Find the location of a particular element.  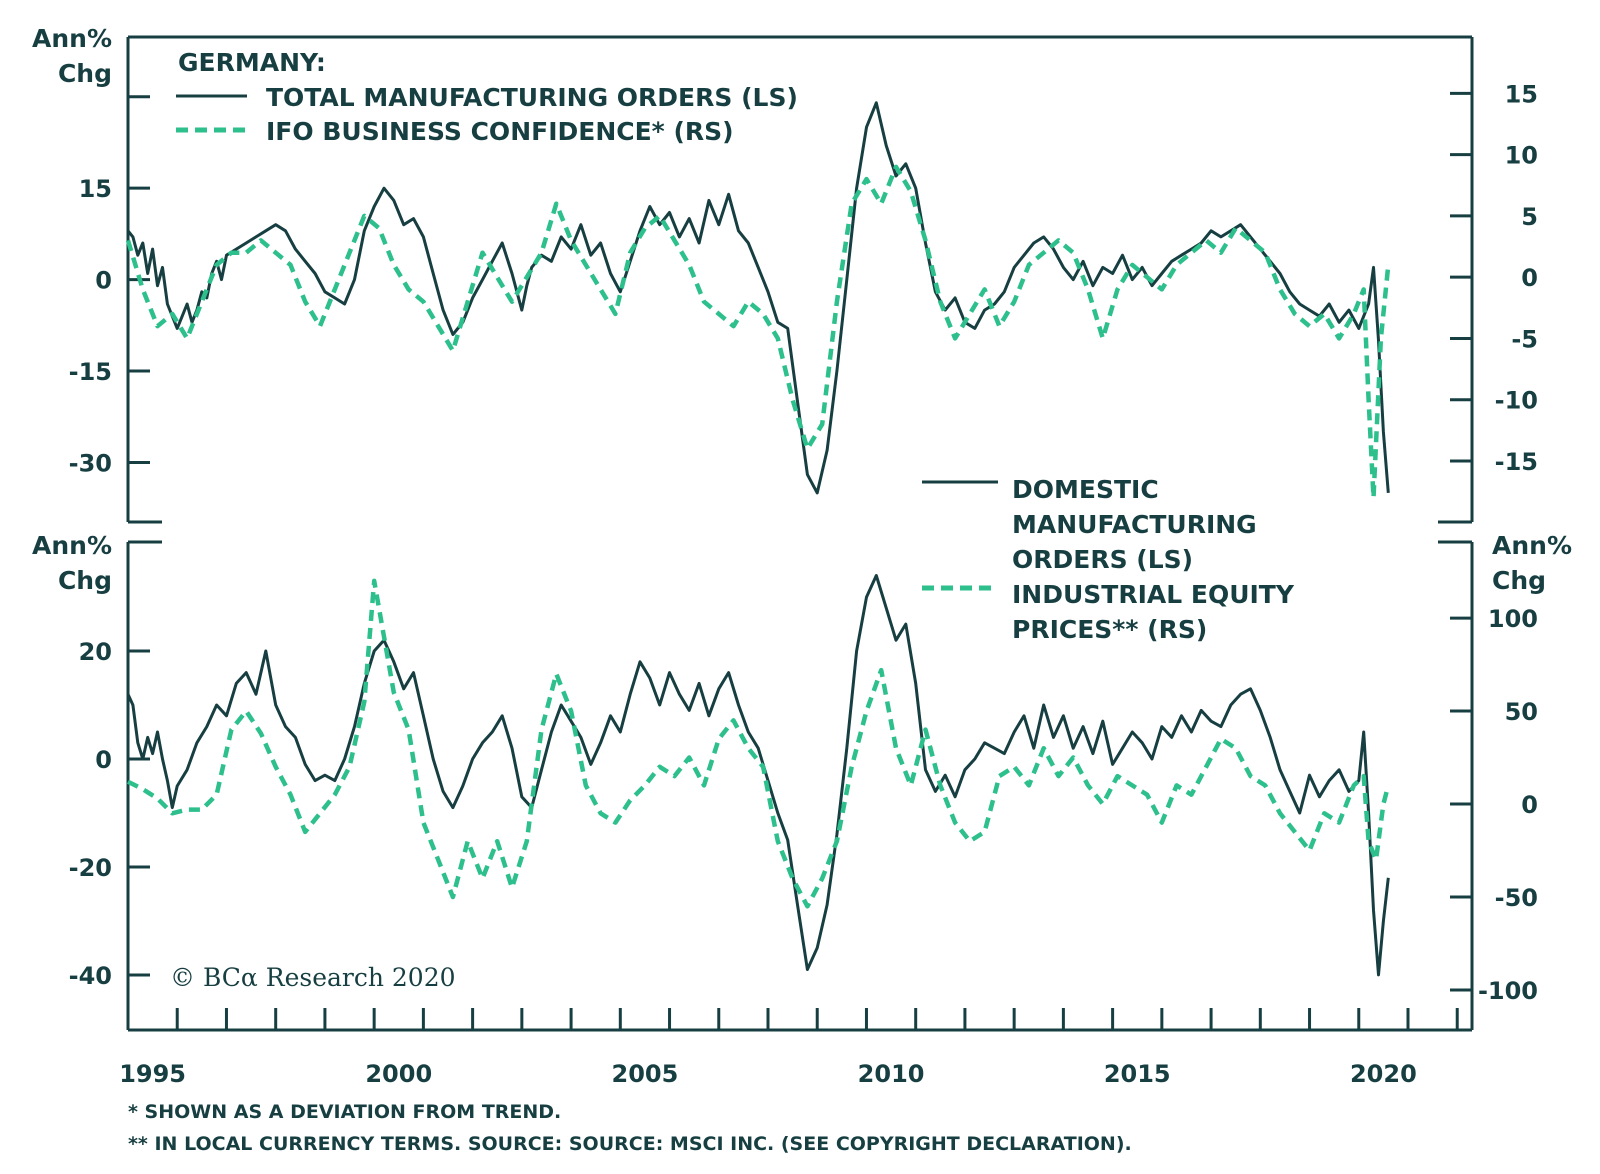

left-y-tick-label: 15 is located at coordinates (95, 189).